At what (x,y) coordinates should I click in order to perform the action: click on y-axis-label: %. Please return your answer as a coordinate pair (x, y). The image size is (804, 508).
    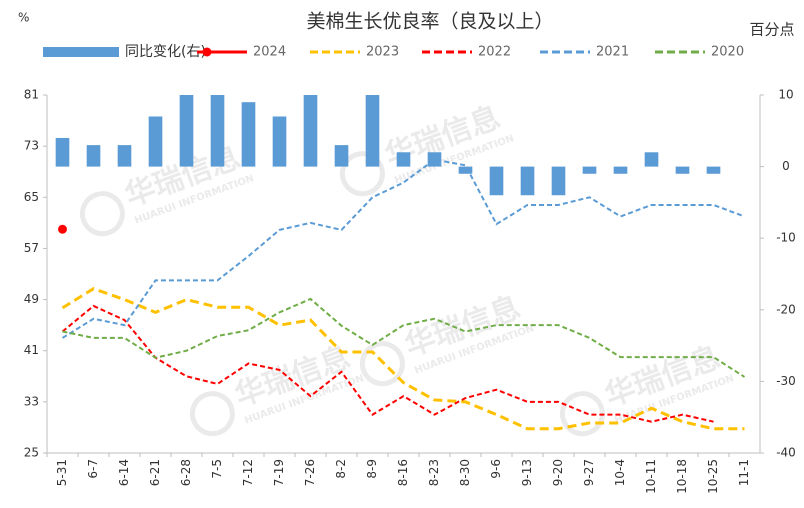
    Looking at the image, I should click on (23, 18).